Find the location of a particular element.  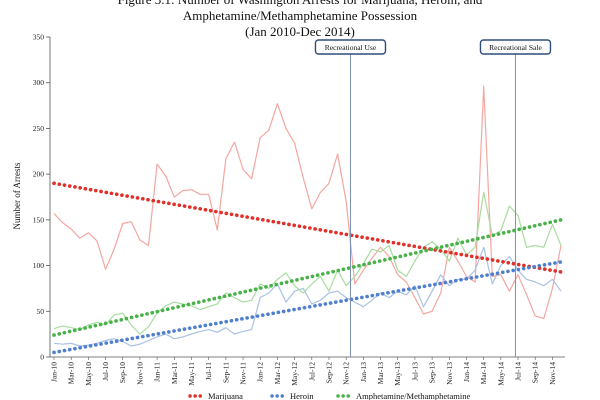

y-tick-label: 100 is located at coordinates (39, 265).